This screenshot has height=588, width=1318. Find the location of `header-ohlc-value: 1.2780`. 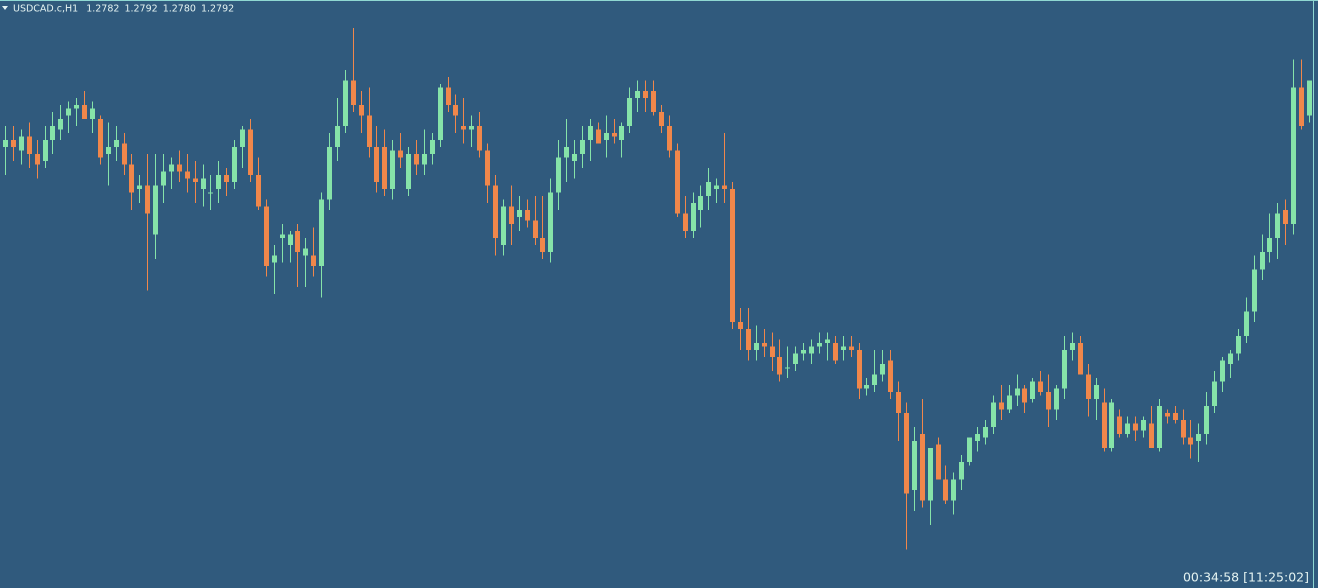

header-ohlc-value: 1.2780 is located at coordinates (179, 9).